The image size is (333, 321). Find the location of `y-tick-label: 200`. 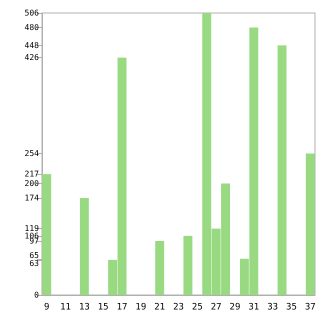

y-tick-label: 200 is located at coordinates (32, 183).